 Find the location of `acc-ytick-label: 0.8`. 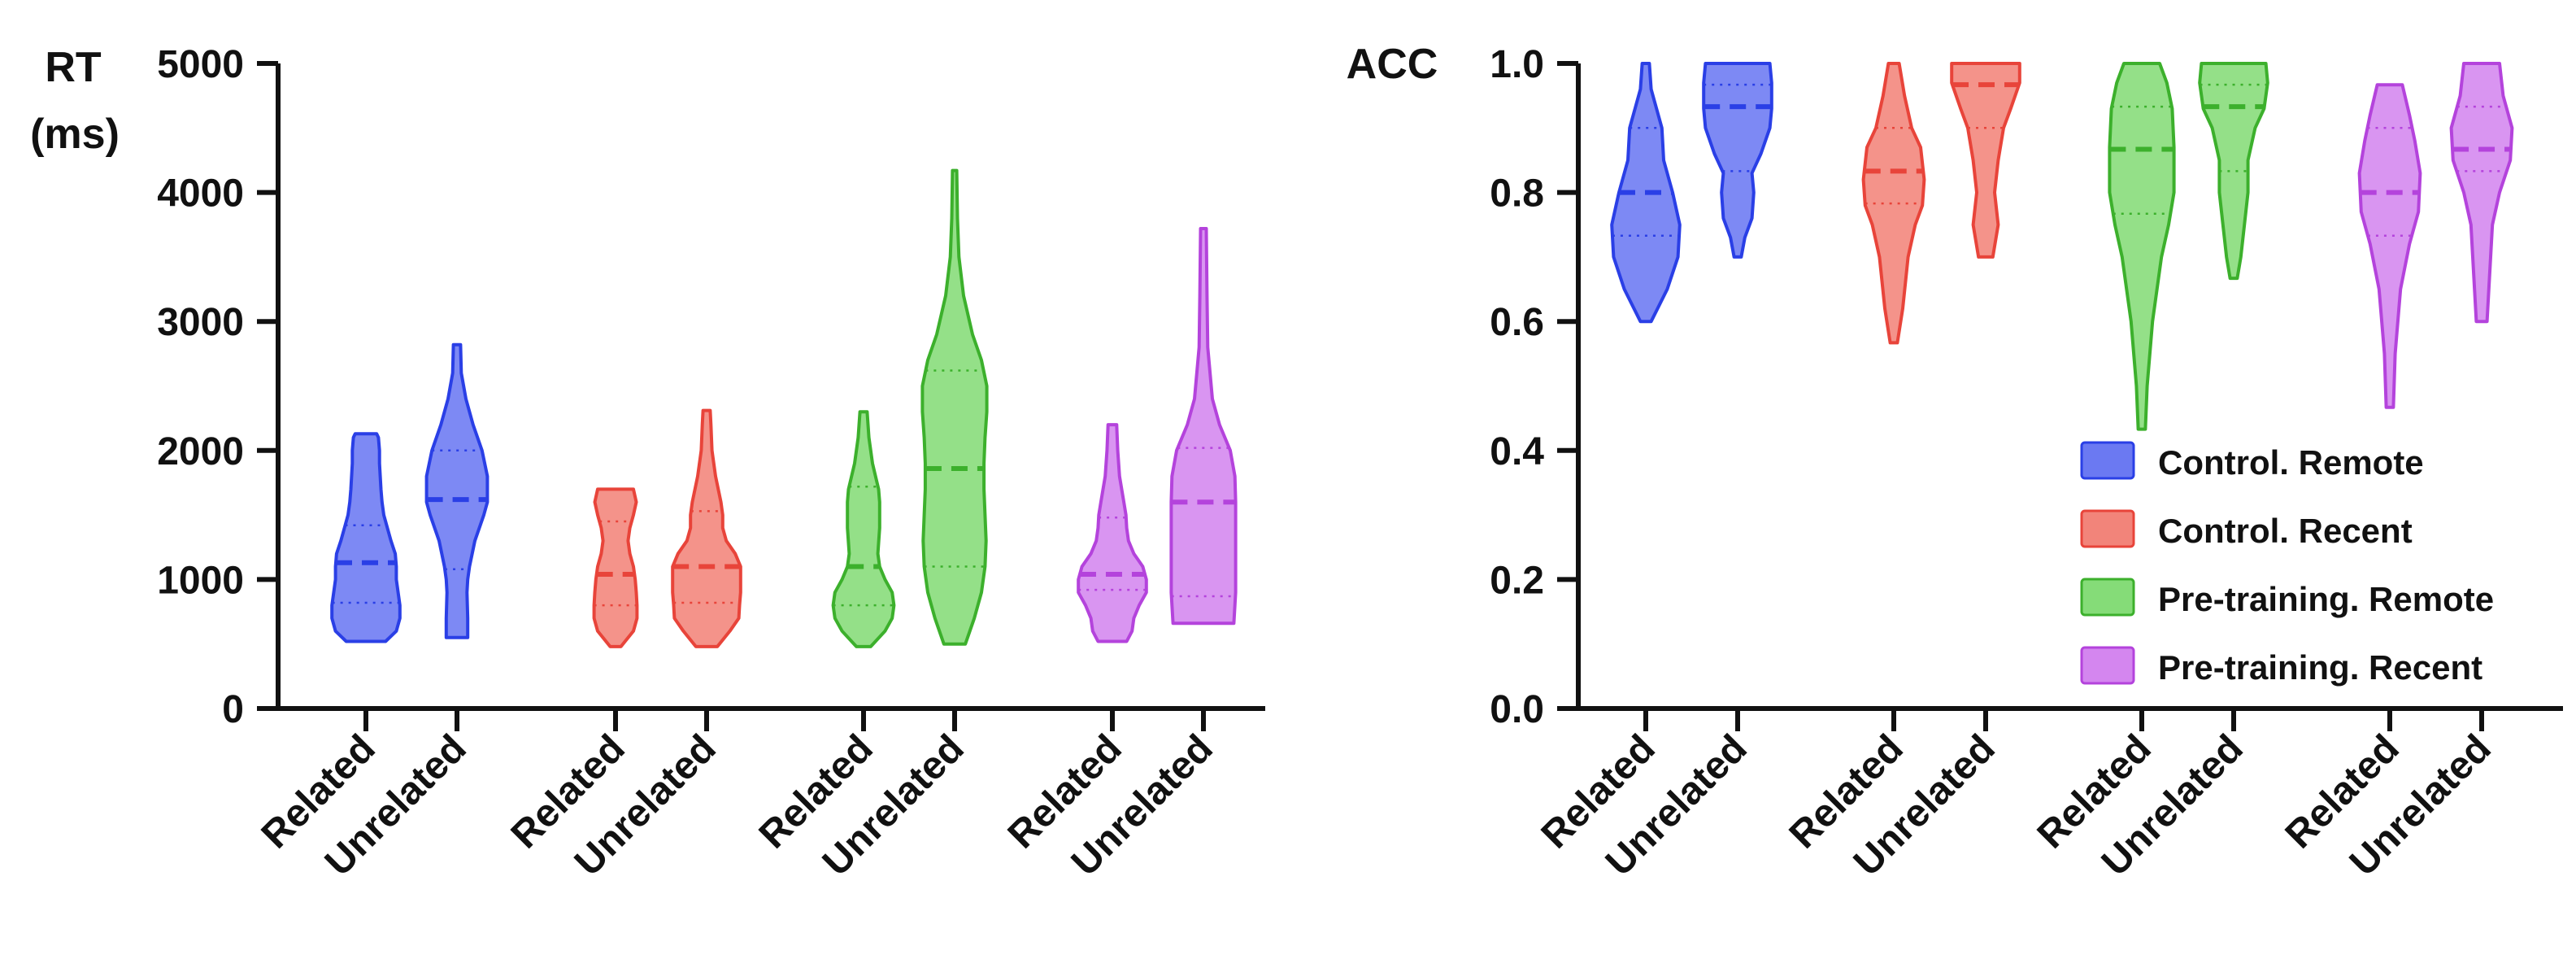

acc-ytick-label: 0.8 is located at coordinates (1517, 194).